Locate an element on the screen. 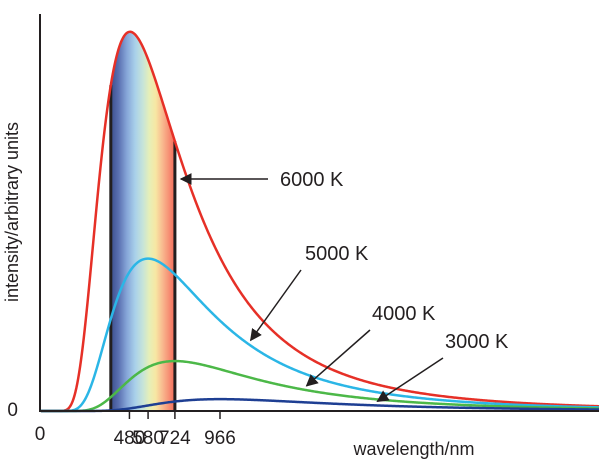  annotation-arrow-4000k is located at coordinates (338, 358).